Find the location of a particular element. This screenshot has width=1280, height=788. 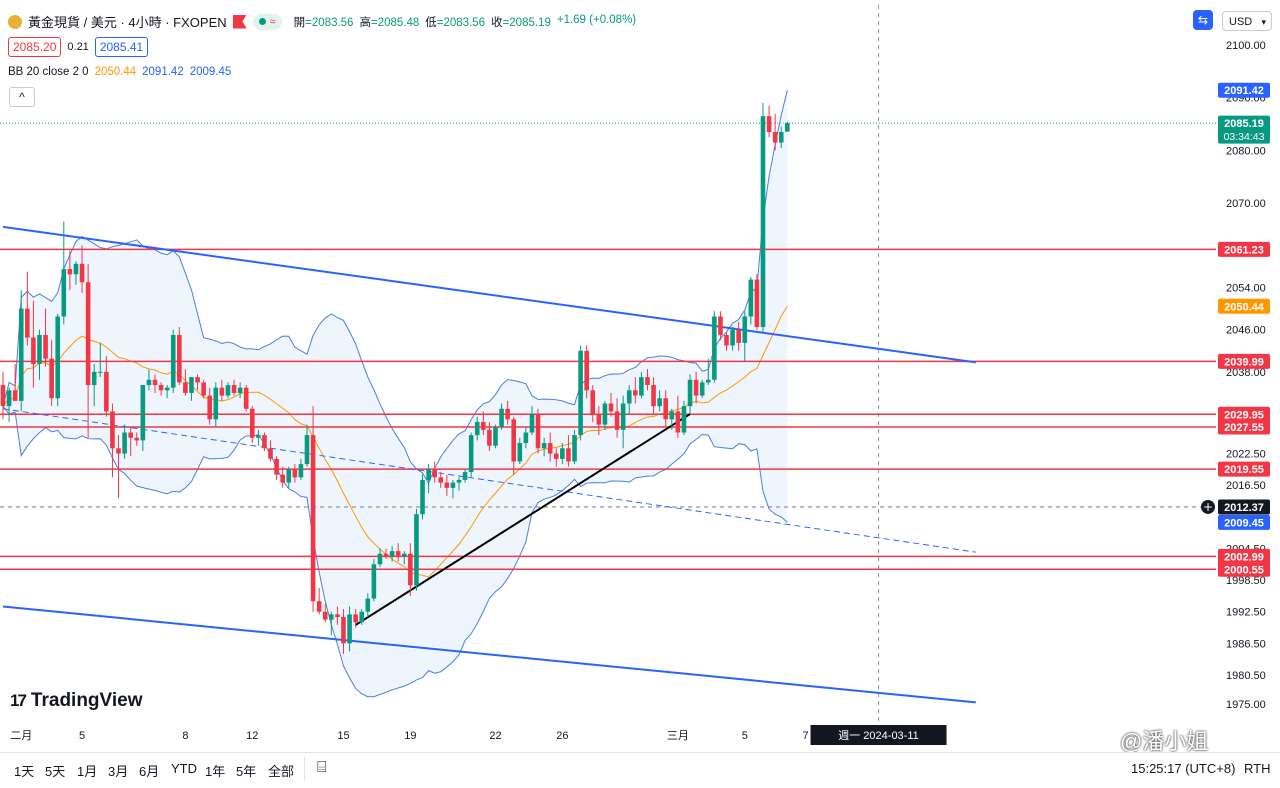

chevron-down-icon: ▾ is located at coordinates (1263, 22).